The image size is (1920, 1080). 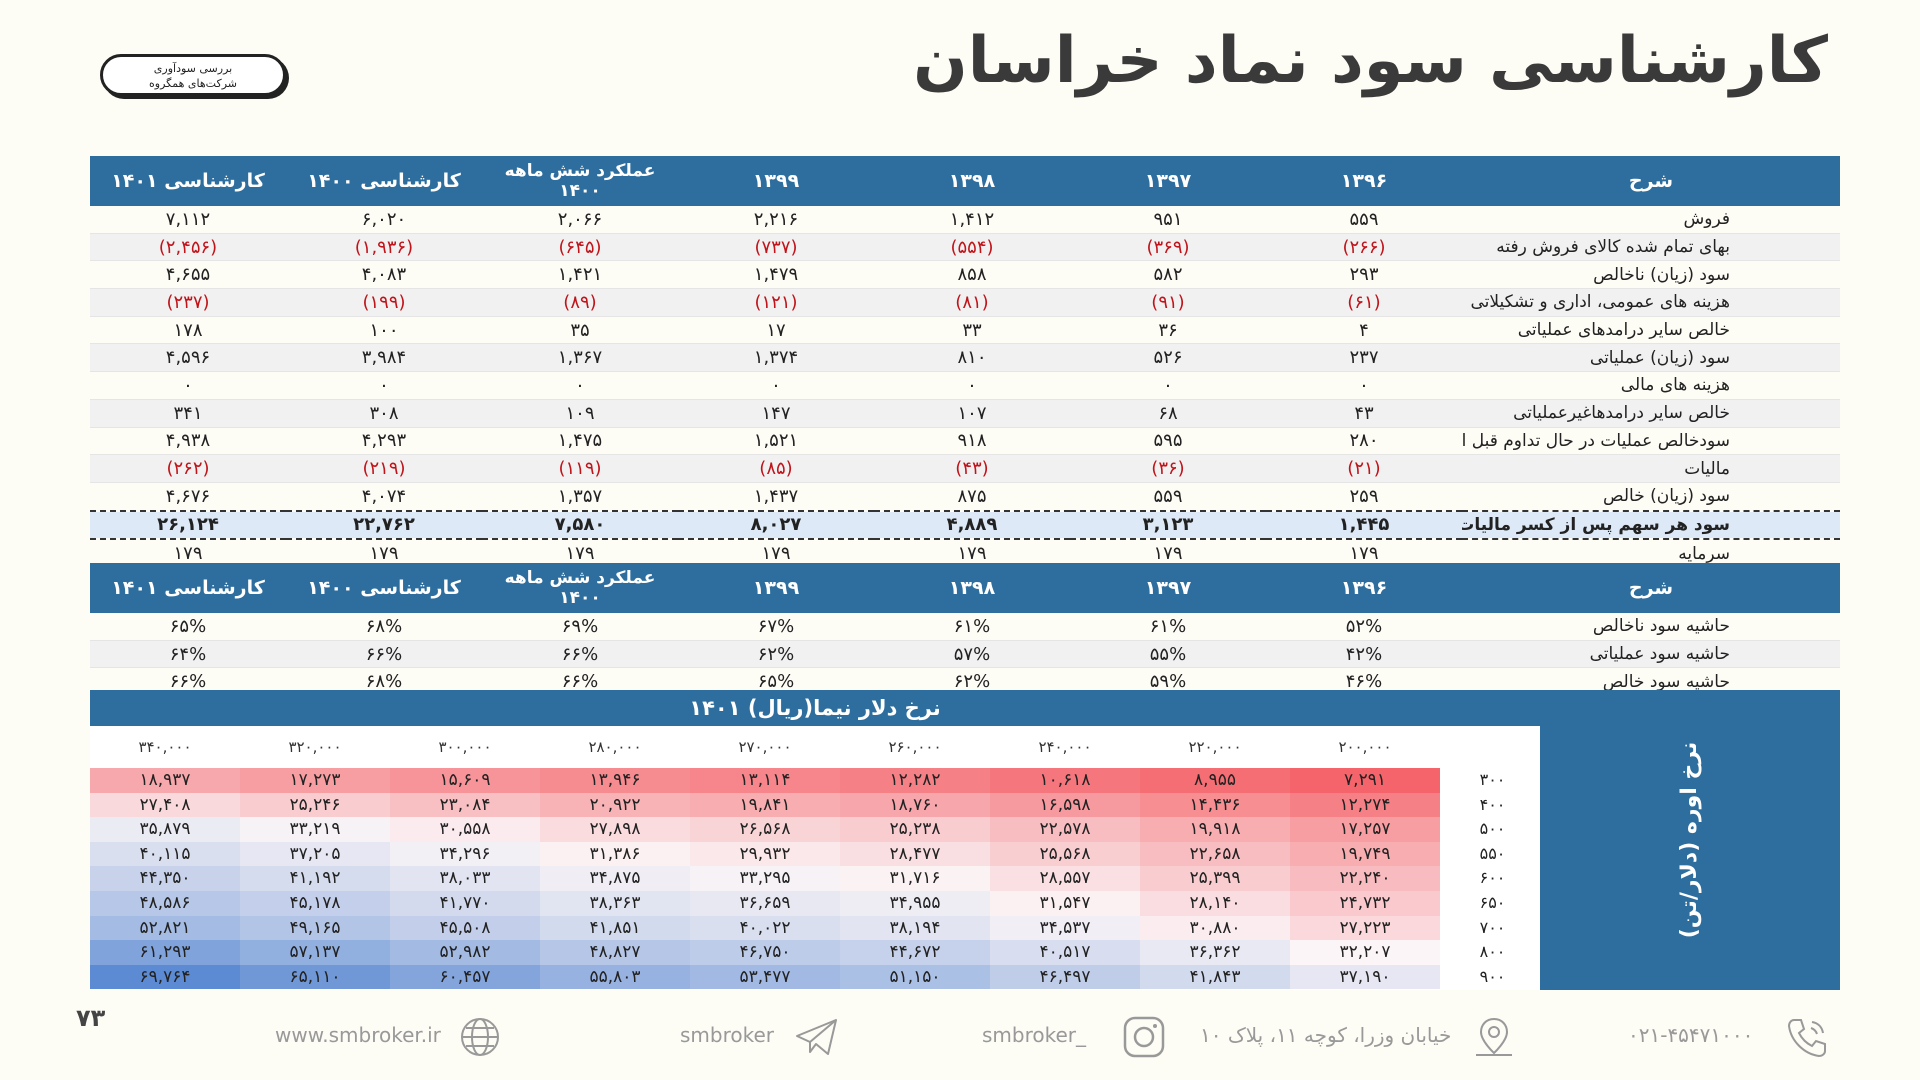 I want to click on table-cell: ۴,۶۵۵, so click(x=188, y=275).